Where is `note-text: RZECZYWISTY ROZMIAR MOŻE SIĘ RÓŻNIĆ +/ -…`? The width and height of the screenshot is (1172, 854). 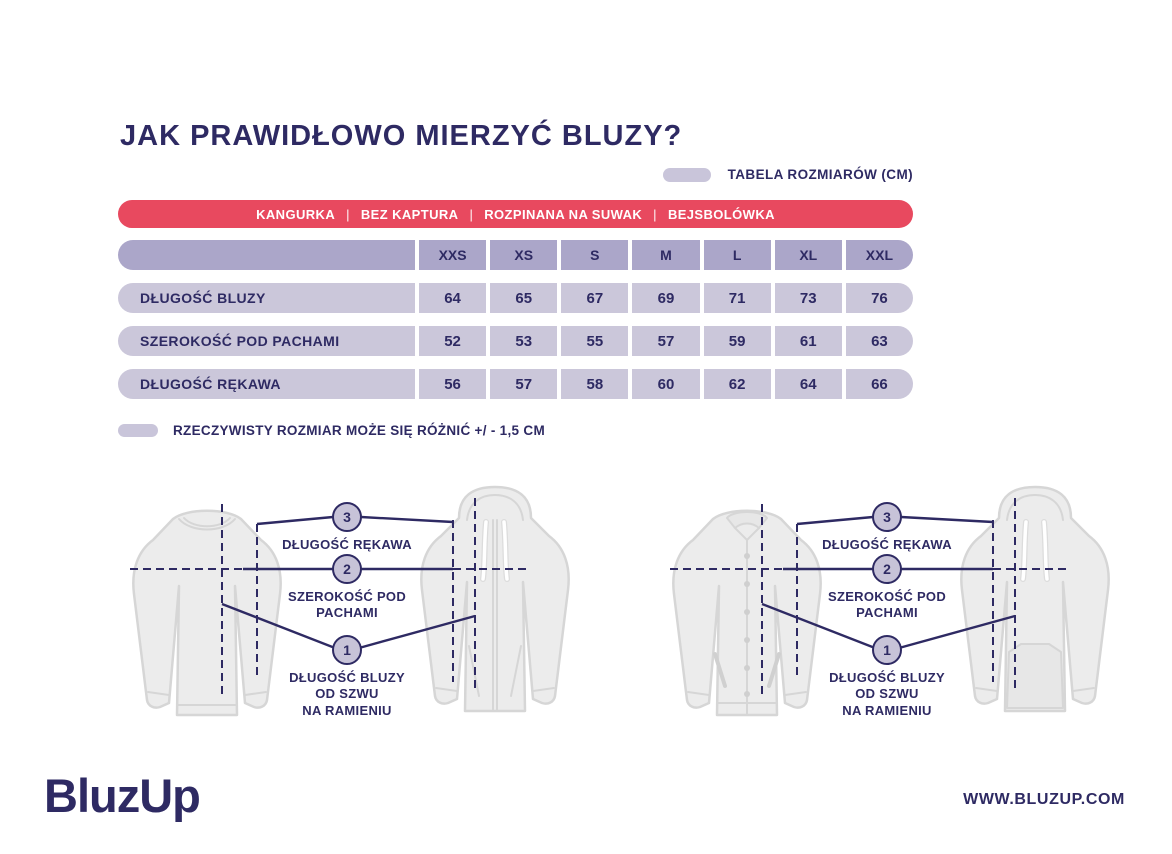 note-text: RZECZYWISTY ROZMIAR MOŻE SIĘ RÓŻNIĆ +/ -… is located at coordinates (359, 430).